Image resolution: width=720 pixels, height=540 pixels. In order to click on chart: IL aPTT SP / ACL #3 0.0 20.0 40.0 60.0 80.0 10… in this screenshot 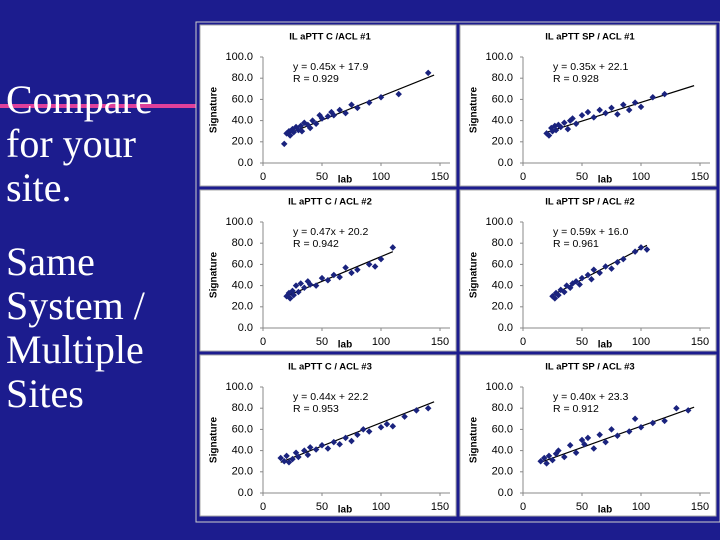, I will do `click(588, 435)`.